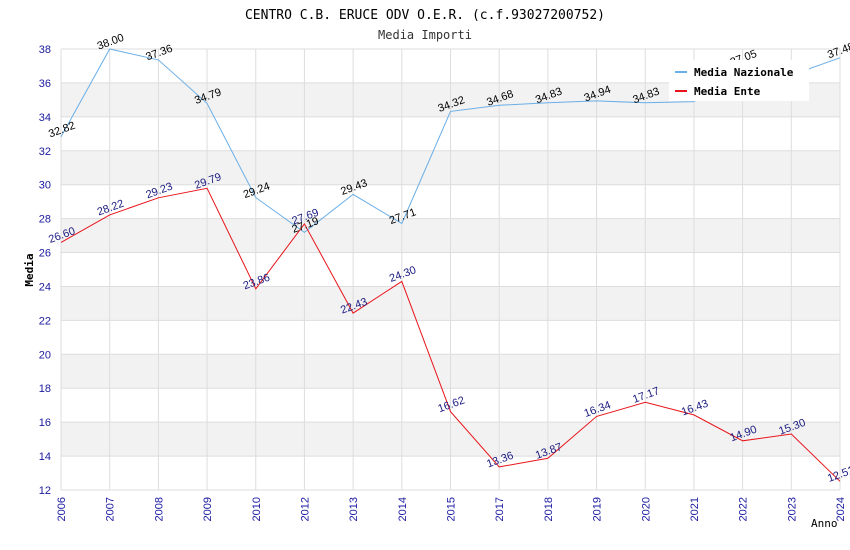 This screenshot has height=550, width=850. I want to click on x-tick-label: 2024, so click(841, 509).